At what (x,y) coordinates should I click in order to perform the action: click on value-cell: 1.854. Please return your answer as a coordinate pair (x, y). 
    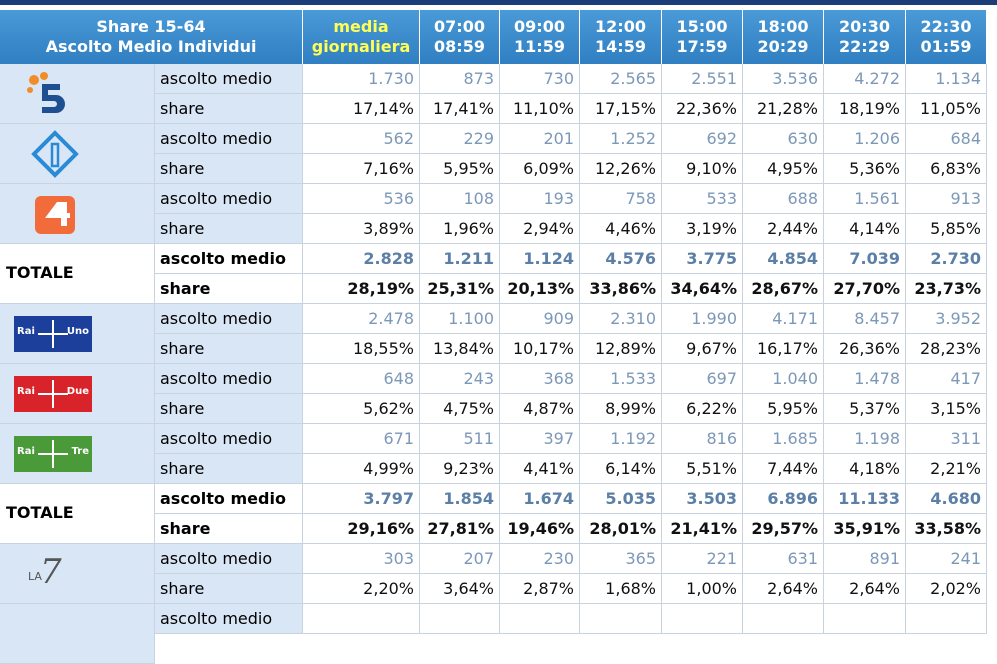
    Looking at the image, I should click on (460, 499).